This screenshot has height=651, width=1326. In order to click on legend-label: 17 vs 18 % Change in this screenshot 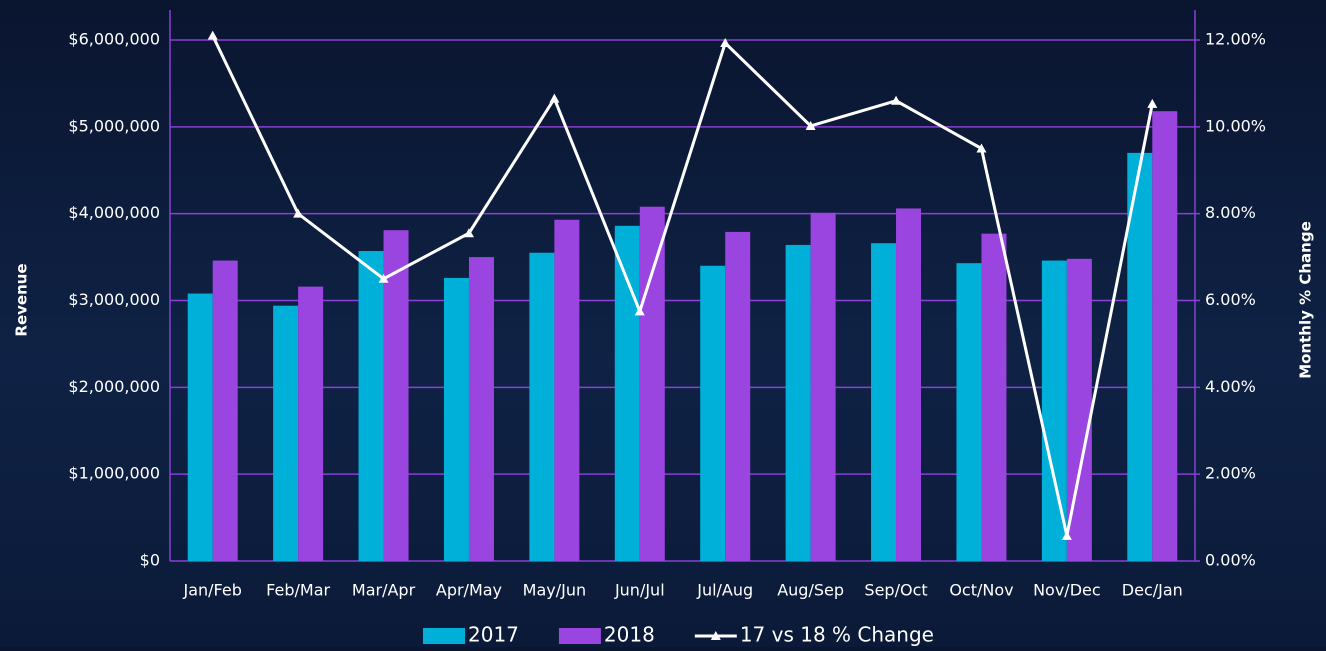, I will do `click(837, 635)`.